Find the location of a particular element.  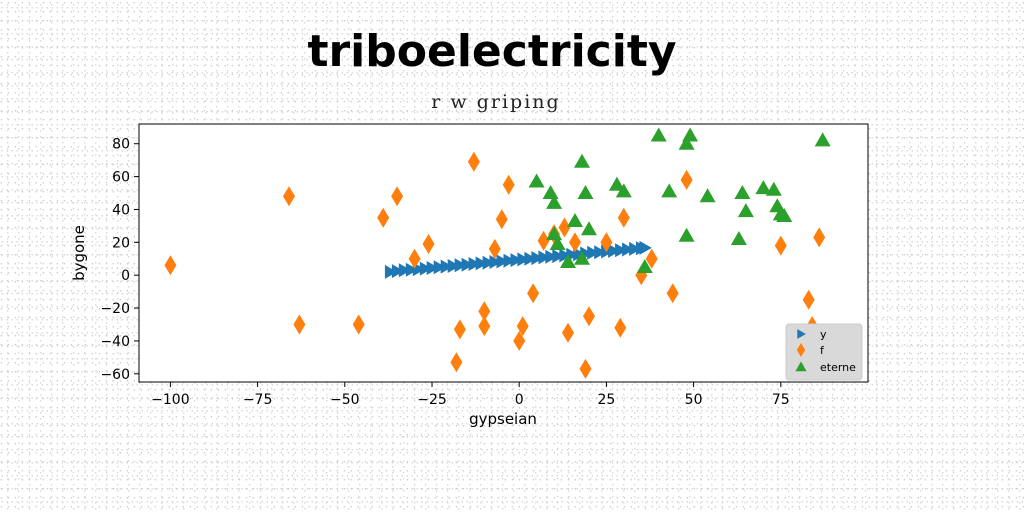

legend-box is located at coordinates (824, 352).